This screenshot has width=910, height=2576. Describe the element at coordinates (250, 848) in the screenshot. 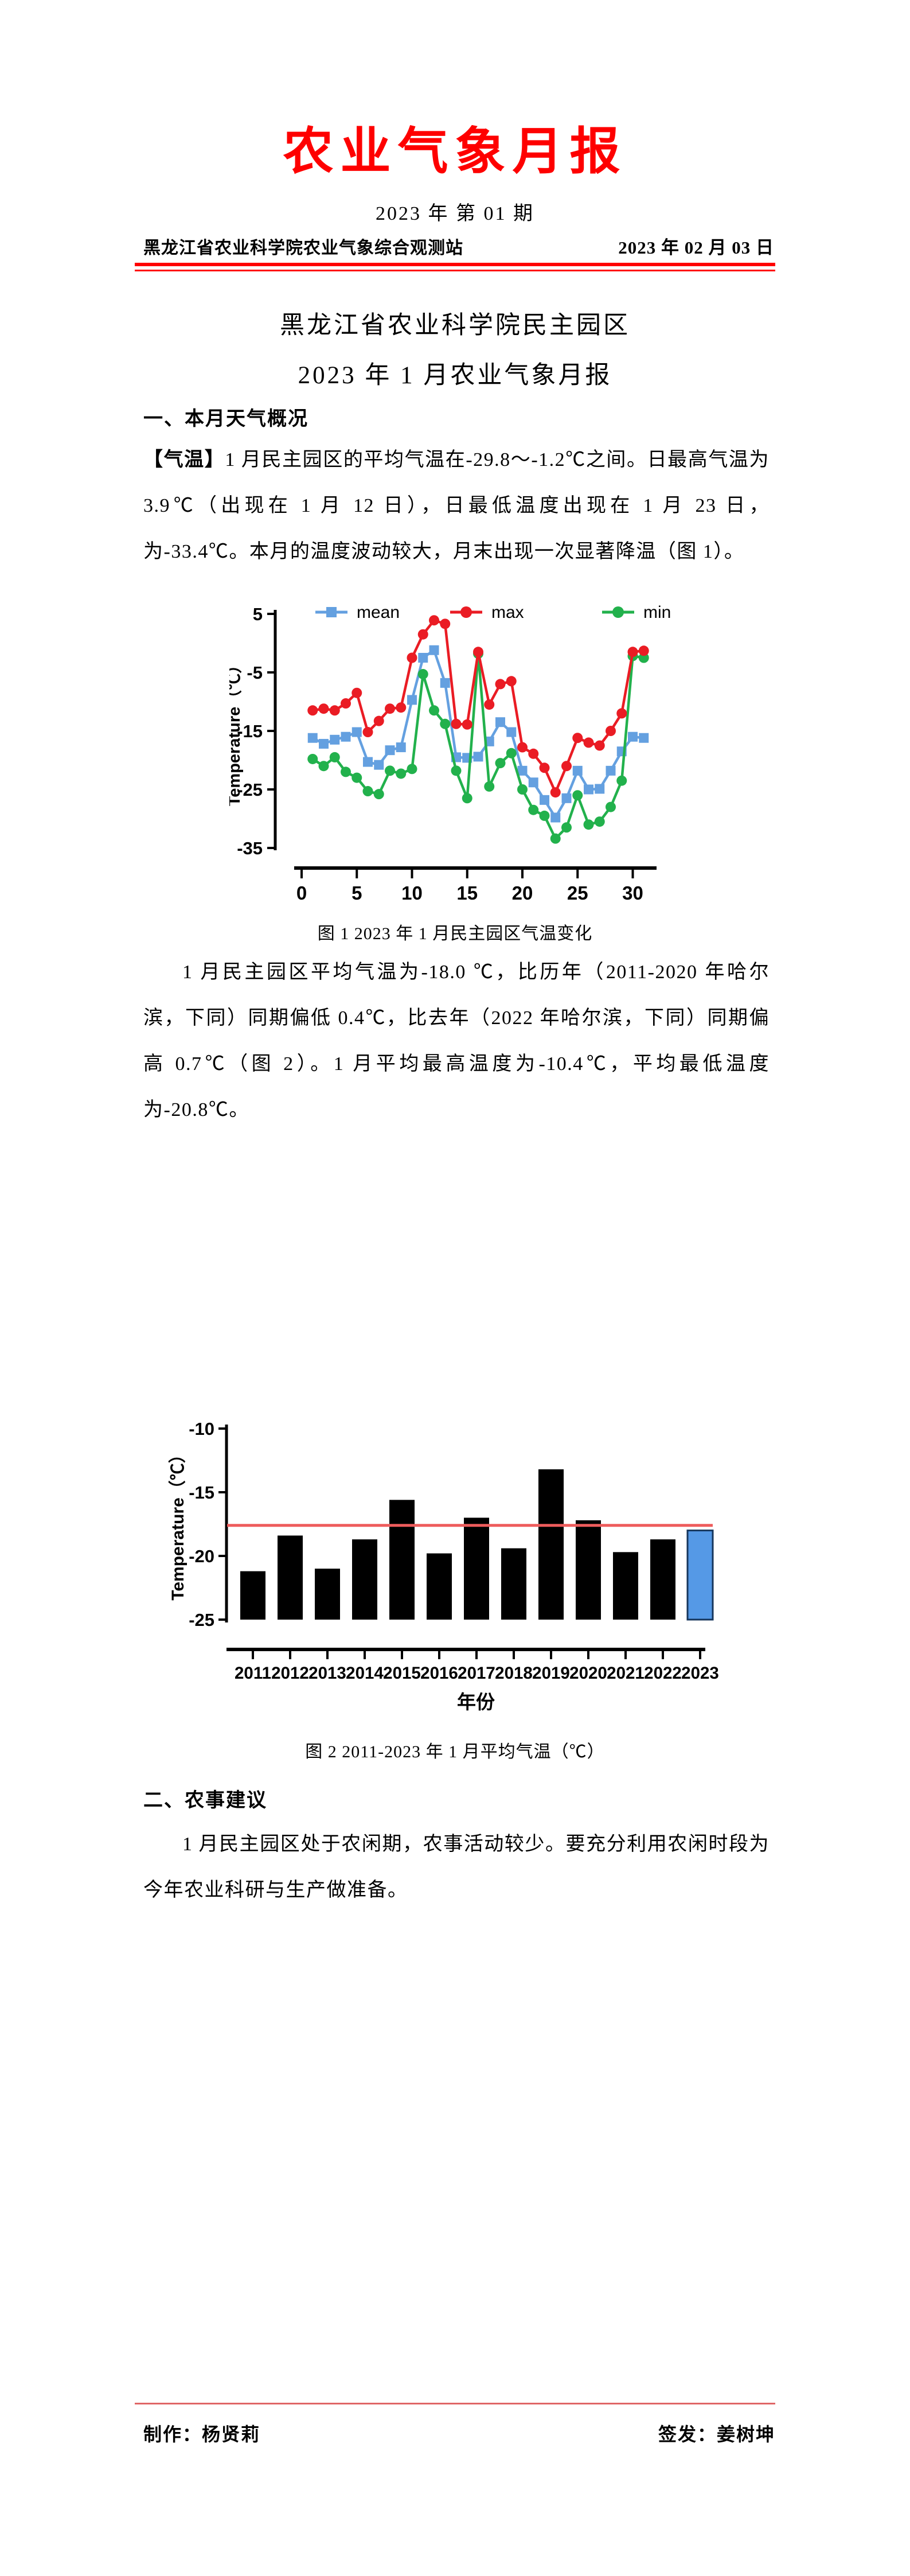

I see `svg-text: -35` at that location.